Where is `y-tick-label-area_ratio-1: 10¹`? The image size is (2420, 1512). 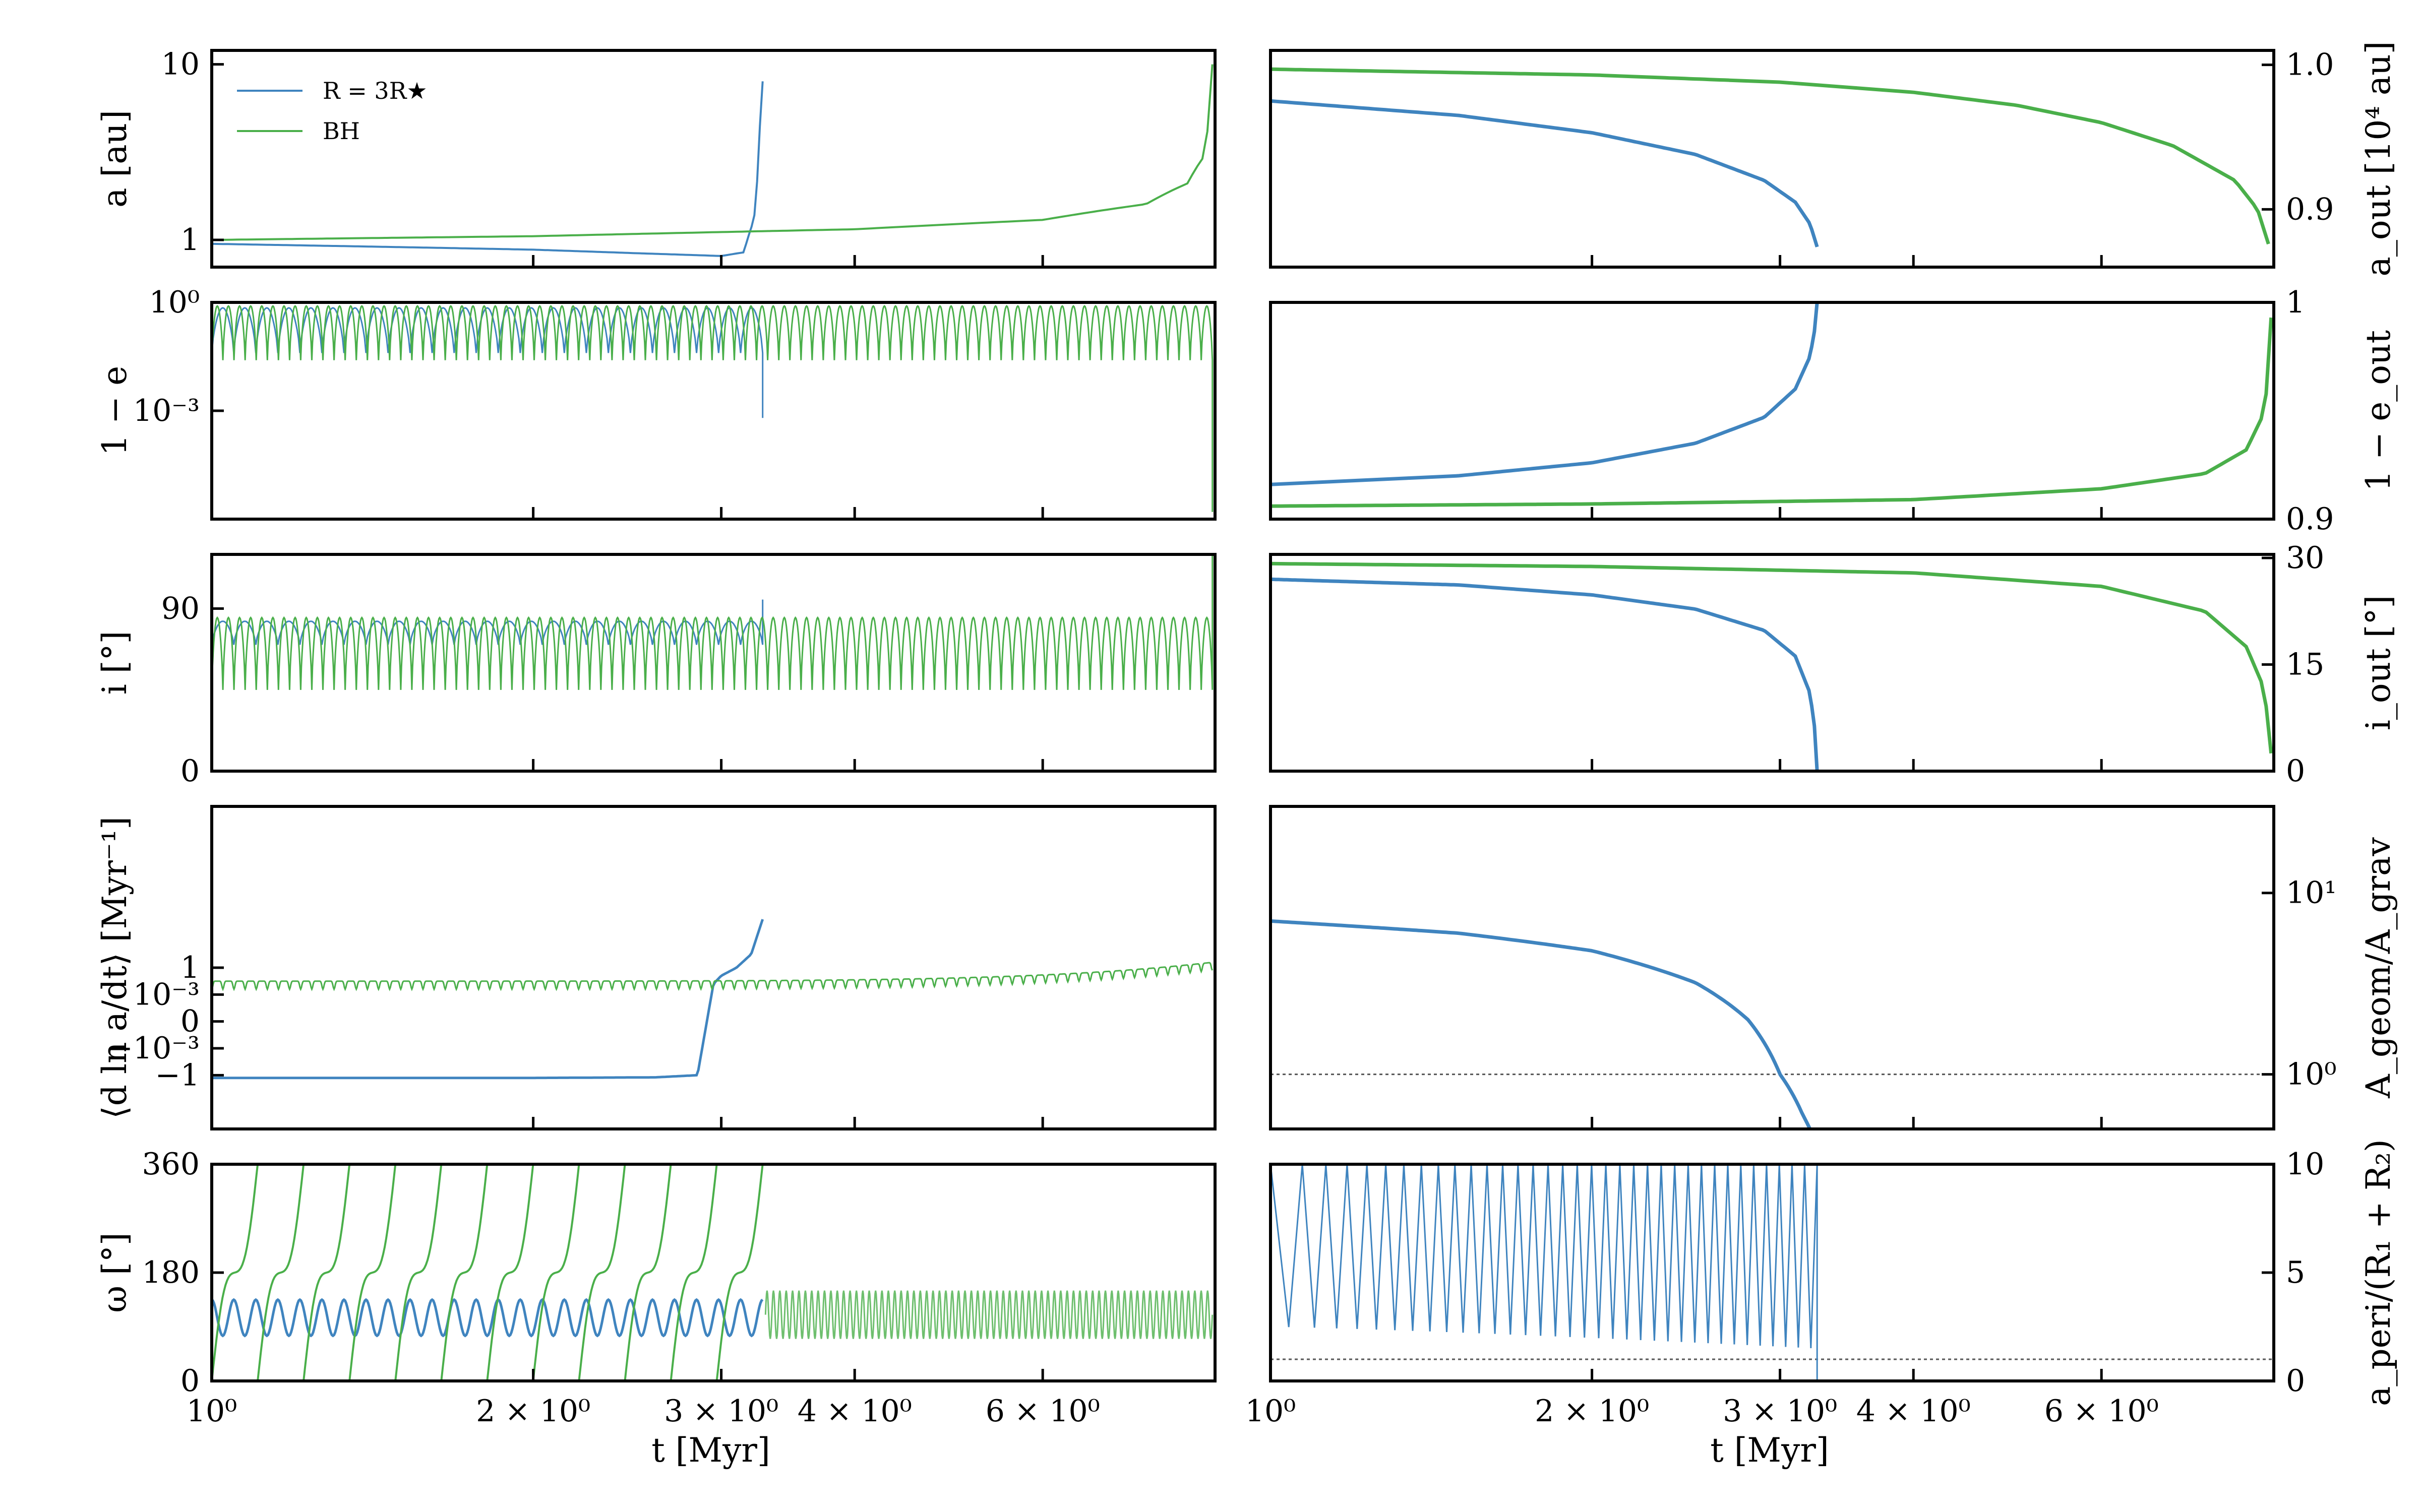 y-tick-label-area_ratio-1: 10¹ is located at coordinates (2311, 893).